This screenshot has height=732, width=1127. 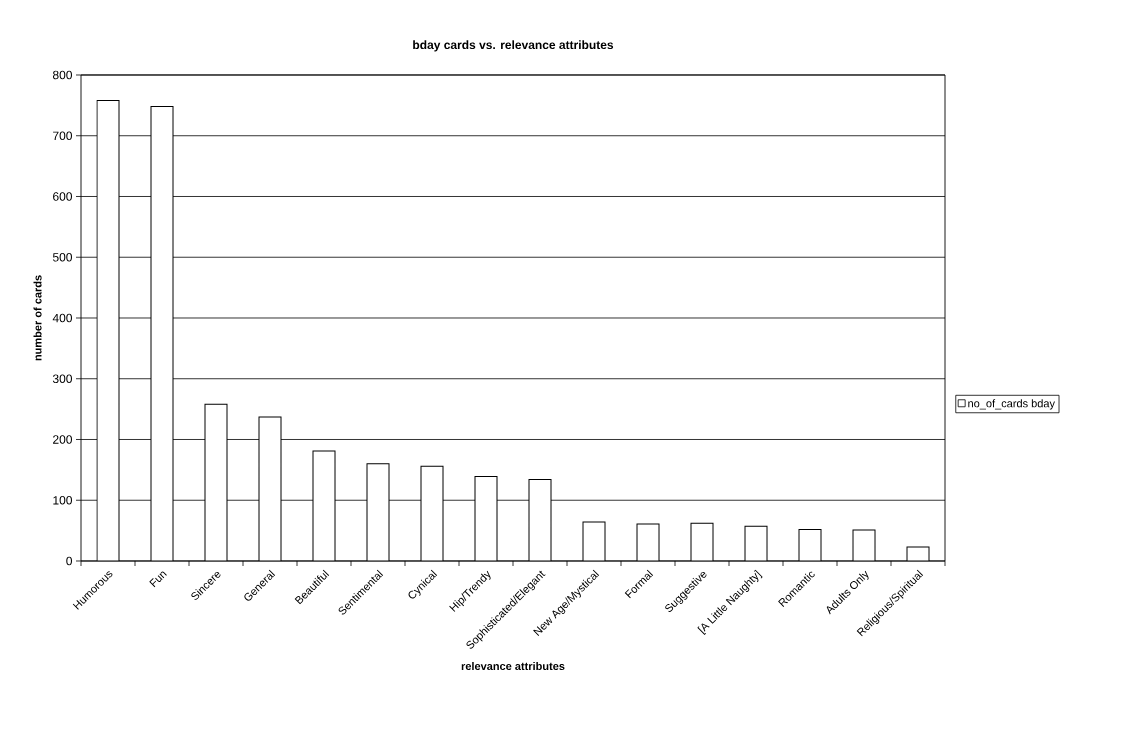 What do you see at coordinates (158, 579) in the screenshot?
I see `x-tick-label: Fun` at bounding box center [158, 579].